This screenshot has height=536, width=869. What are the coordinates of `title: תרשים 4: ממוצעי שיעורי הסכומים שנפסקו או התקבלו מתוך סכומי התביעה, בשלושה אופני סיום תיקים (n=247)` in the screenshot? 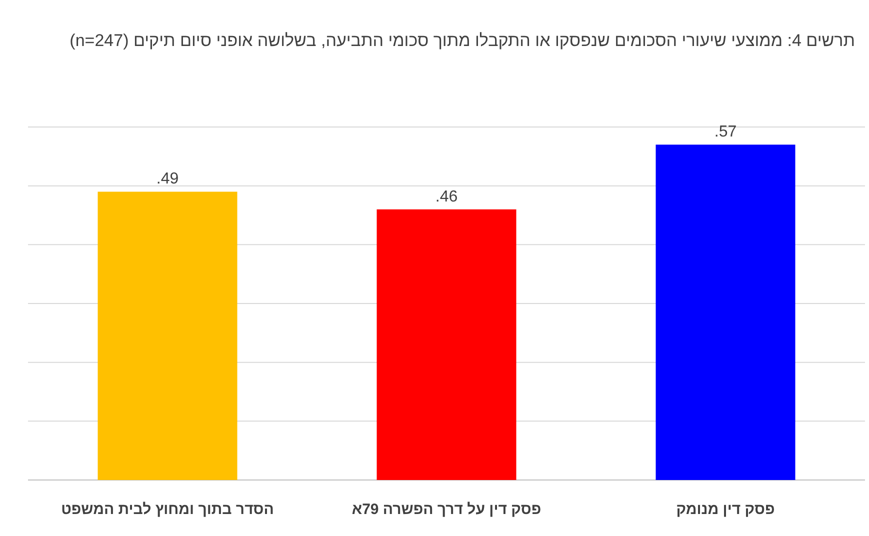 It's located at (461, 41).